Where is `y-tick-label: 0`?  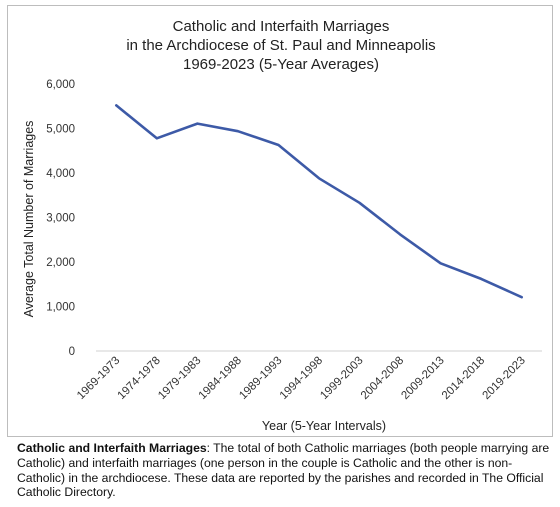
y-tick-label: 0 is located at coordinates (72, 352).